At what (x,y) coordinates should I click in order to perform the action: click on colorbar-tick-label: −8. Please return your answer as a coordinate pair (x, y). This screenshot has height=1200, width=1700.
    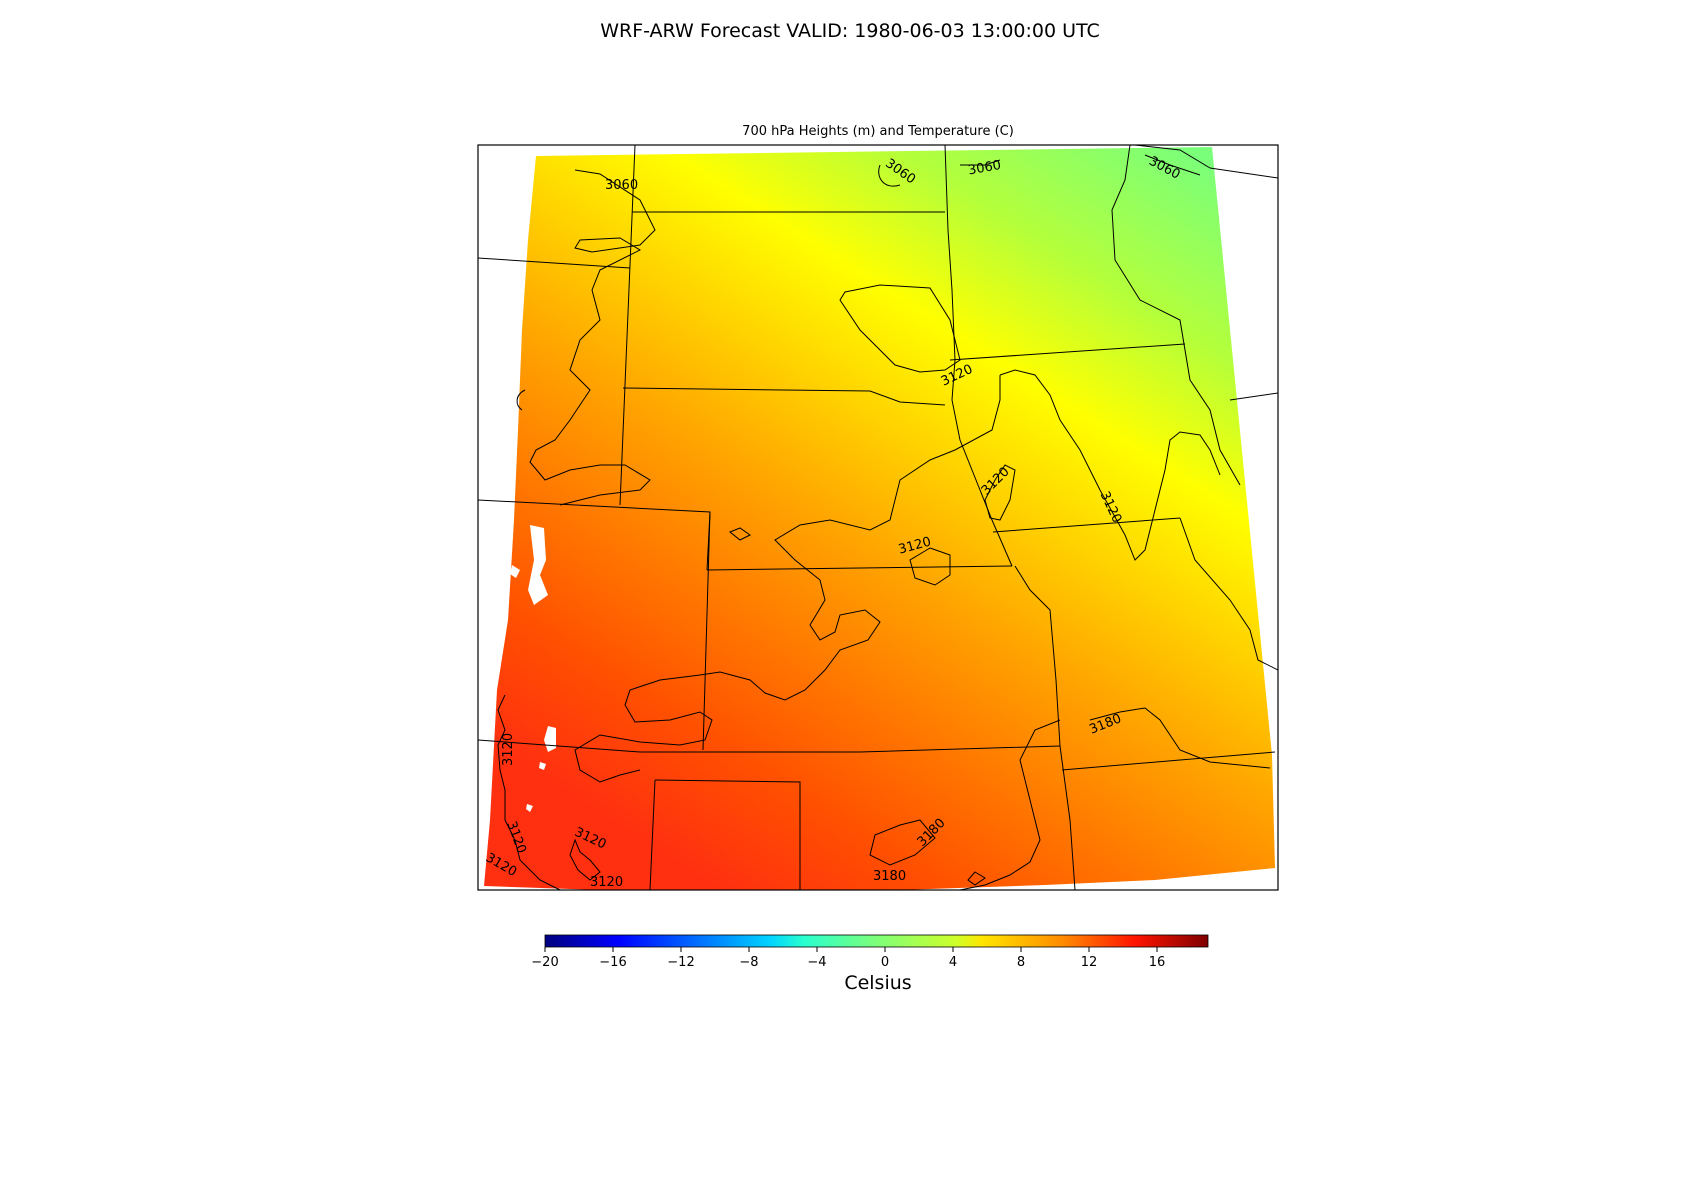
    Looking at the image, I should click on (749, 962).